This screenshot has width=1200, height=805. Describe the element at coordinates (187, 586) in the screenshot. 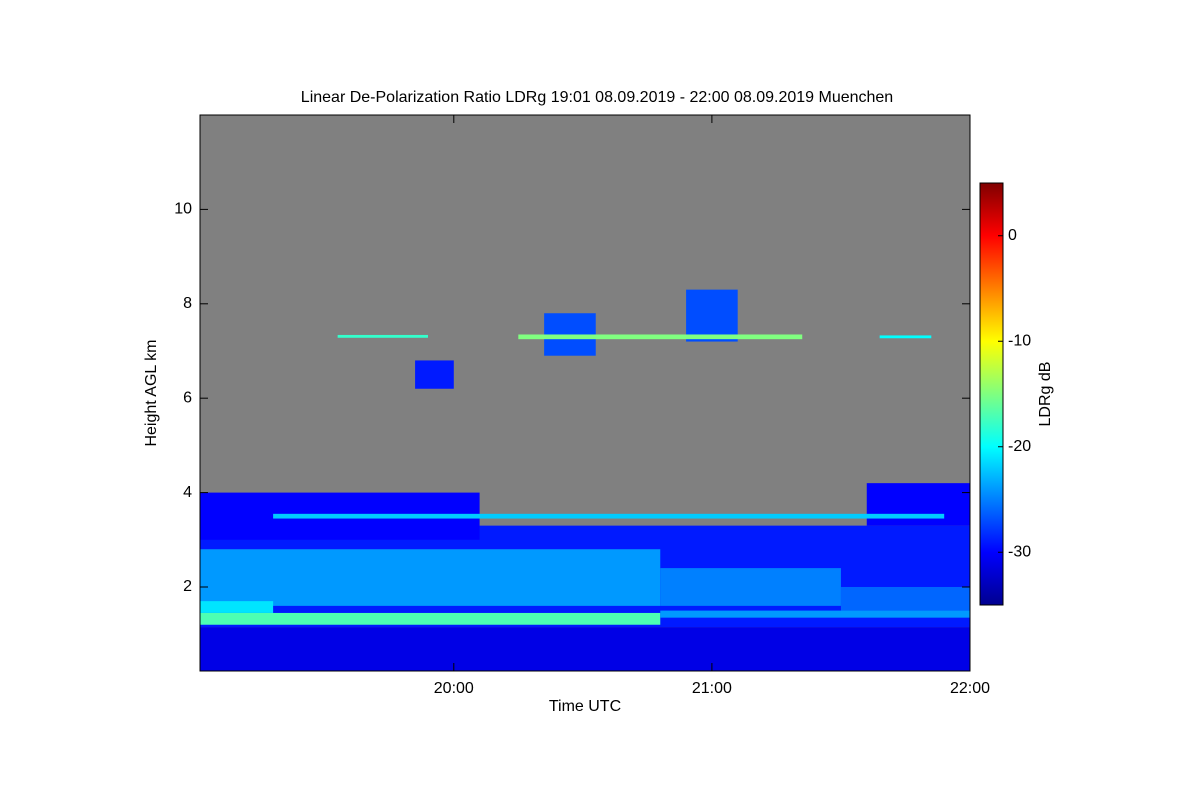

I see `y-tick-label: 2` at that location.